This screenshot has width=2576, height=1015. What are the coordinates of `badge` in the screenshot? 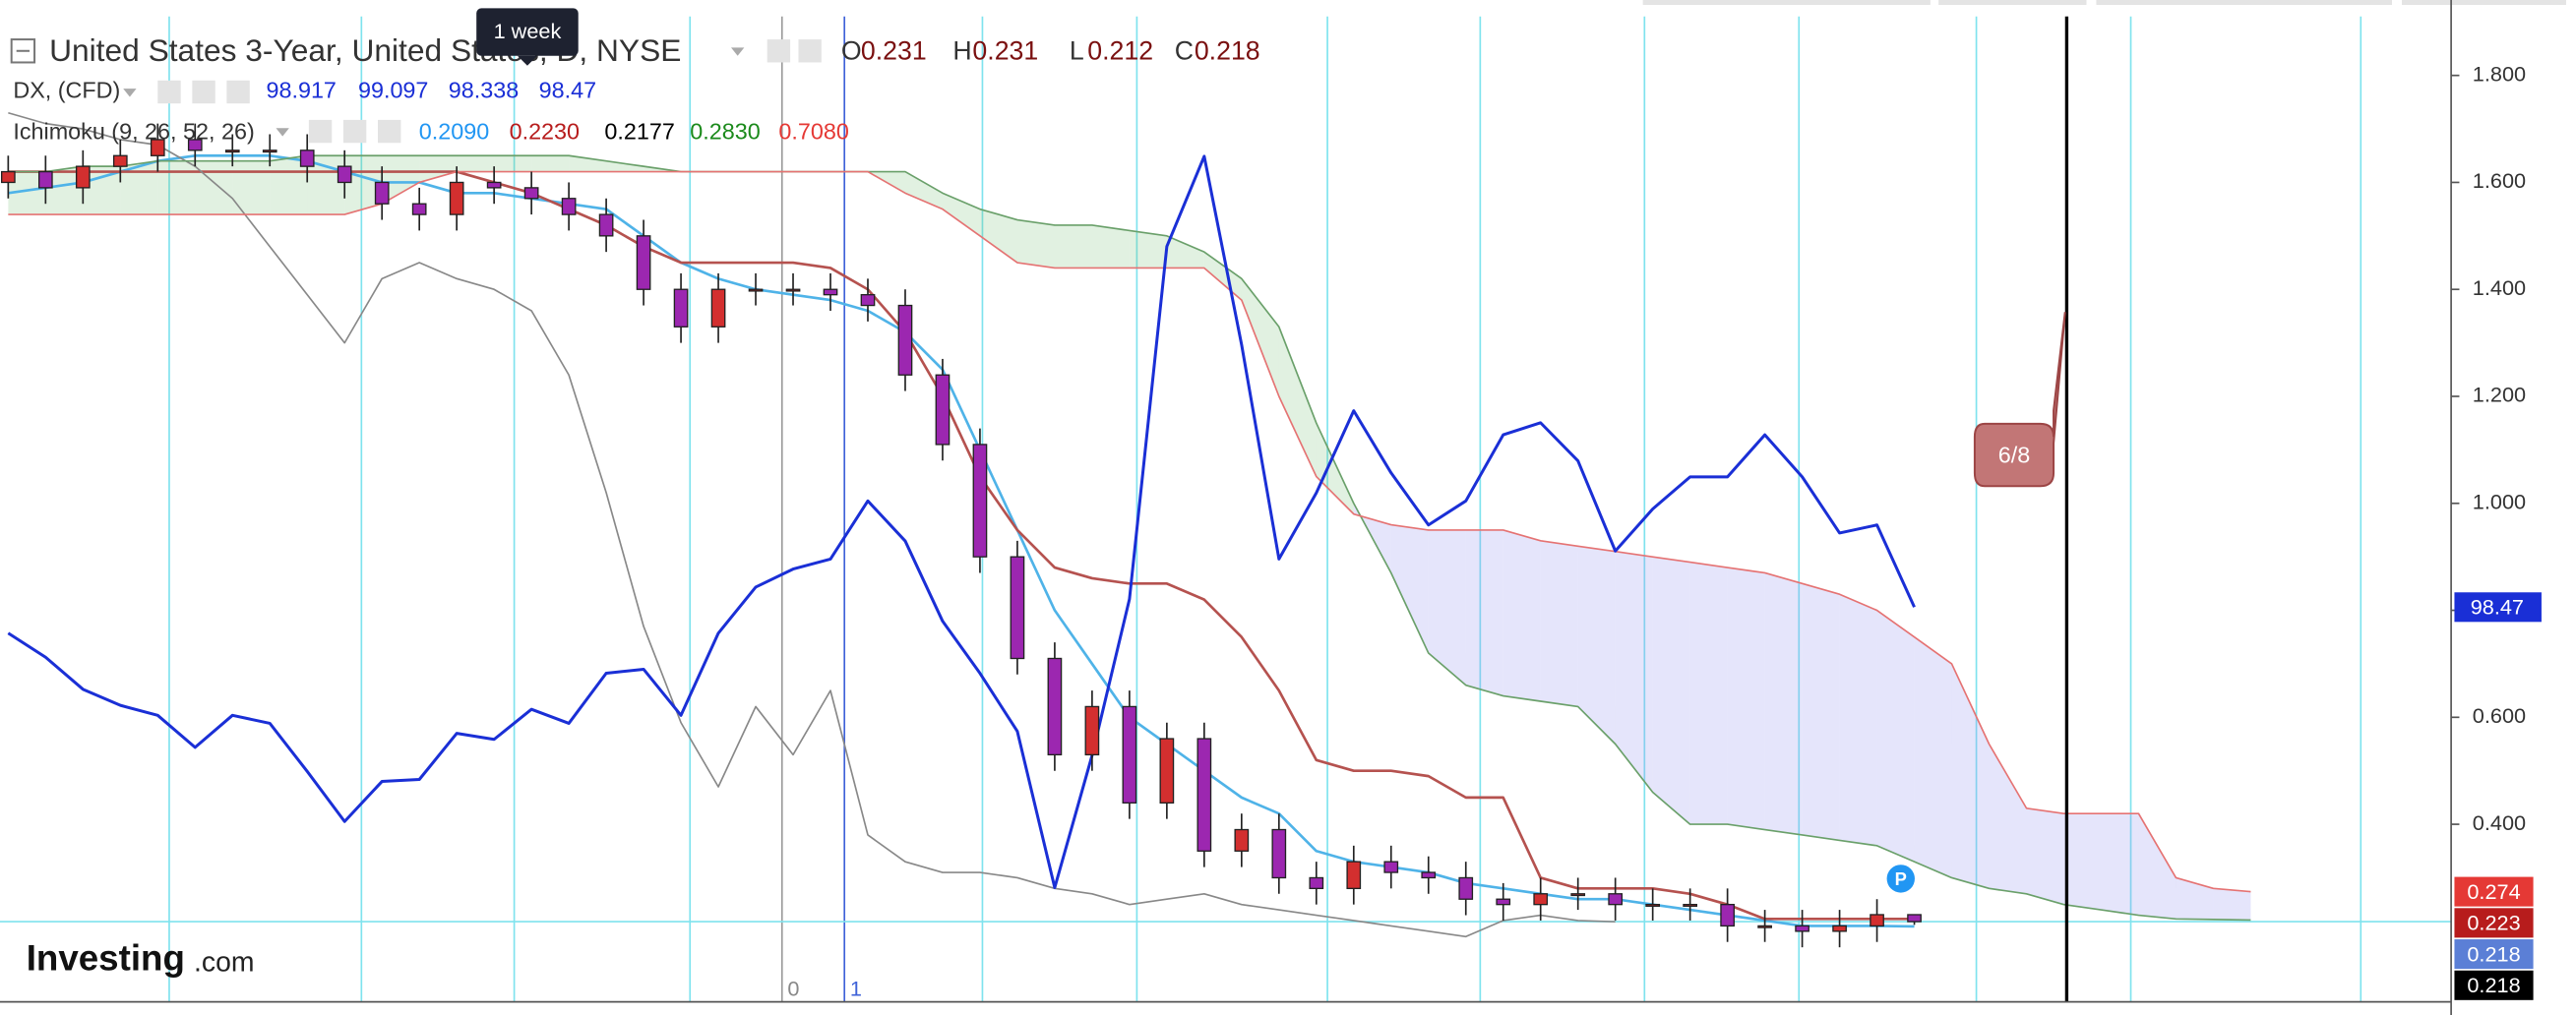 It's located at (1900, 879).